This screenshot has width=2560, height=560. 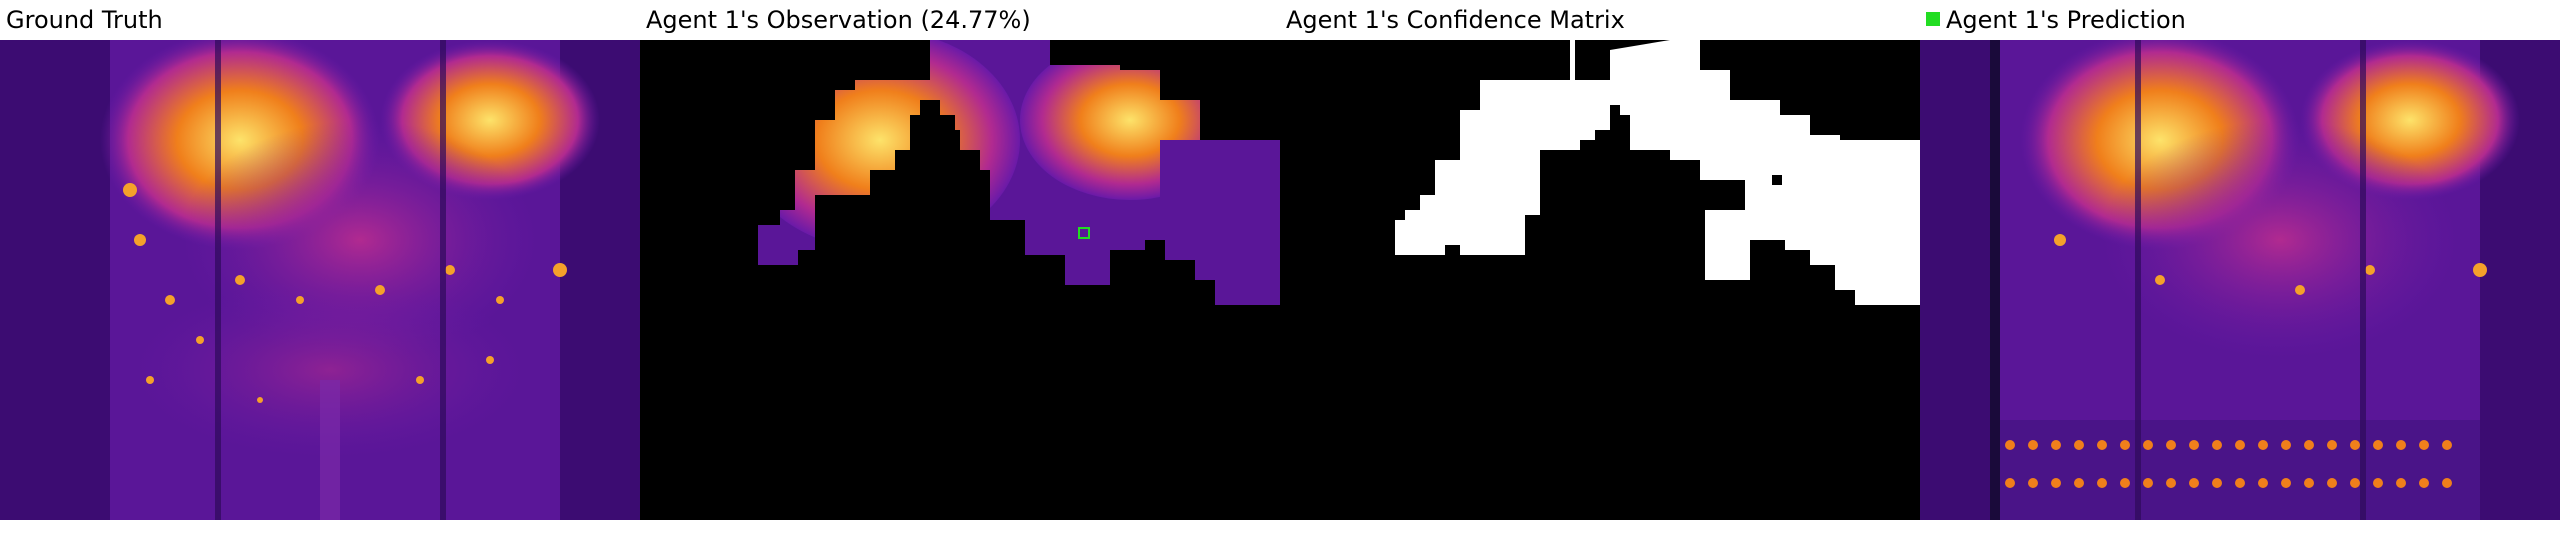 I want to click on ground-truth-title: Ground Truth, so click(x=84, y=20).